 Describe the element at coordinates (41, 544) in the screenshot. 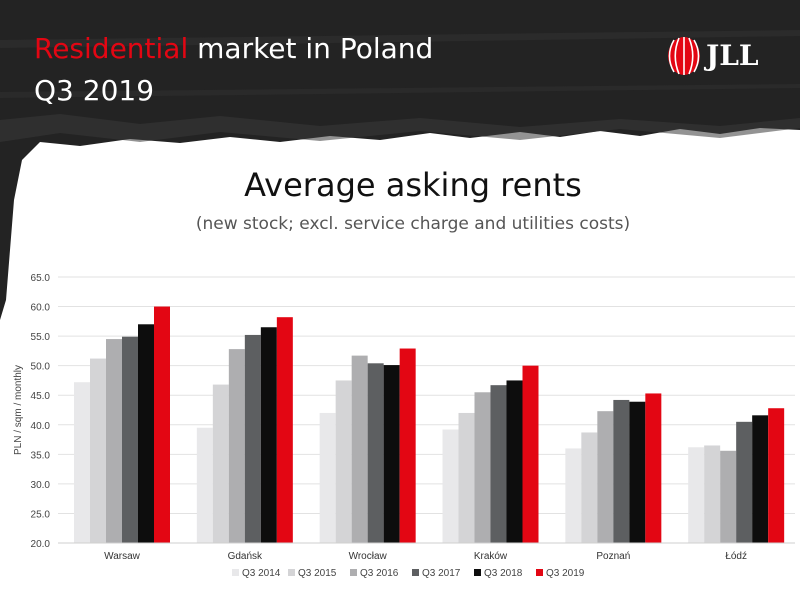

I see `y-tick-label: 20.0` at that location.